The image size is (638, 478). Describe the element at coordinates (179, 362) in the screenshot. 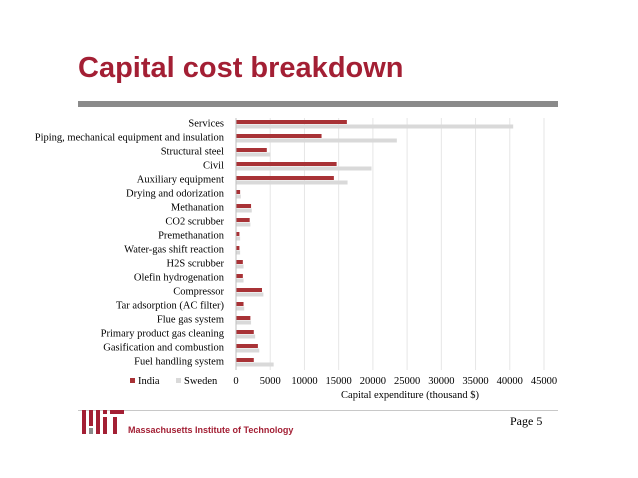

I see `category-label: Fuel handling system` at that location.